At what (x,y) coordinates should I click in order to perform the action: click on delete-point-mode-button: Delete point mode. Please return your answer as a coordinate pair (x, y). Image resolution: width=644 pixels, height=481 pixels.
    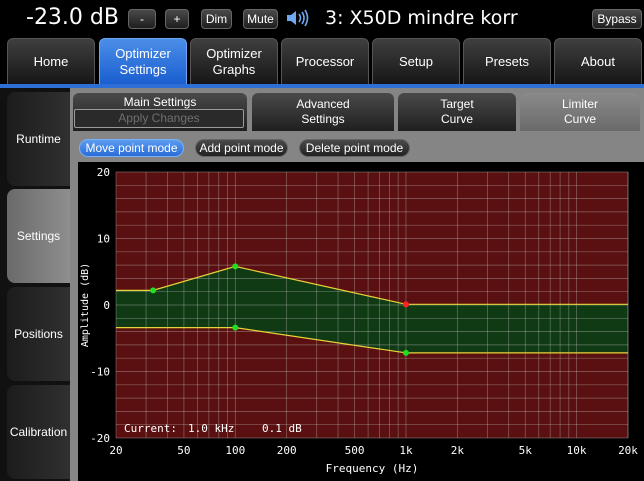
    Looking at the image, I should click on (354, 148).